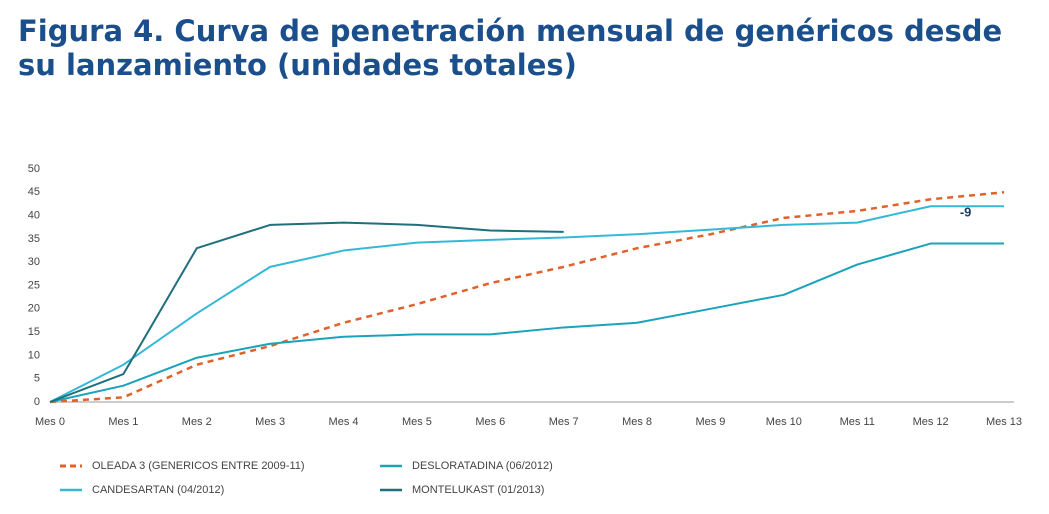  Describe the element at coordinates (158, 490) in the screenshot. I see `legend-label: CANDESARTAN (04/2012)` at that location.